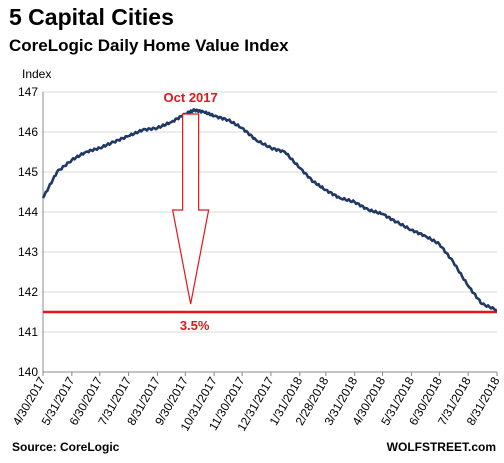 This screenshot has width=504, height=463. Describe the element at coordinates (66, 447) in the screenshot. I see `source-note: Source: CoreLogic` at that location.